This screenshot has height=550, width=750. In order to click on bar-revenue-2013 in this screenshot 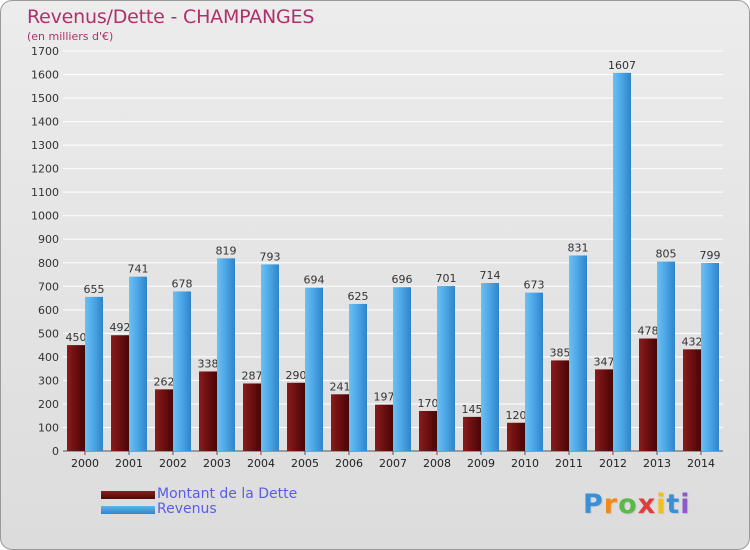, I will do `click(666, 356)`.